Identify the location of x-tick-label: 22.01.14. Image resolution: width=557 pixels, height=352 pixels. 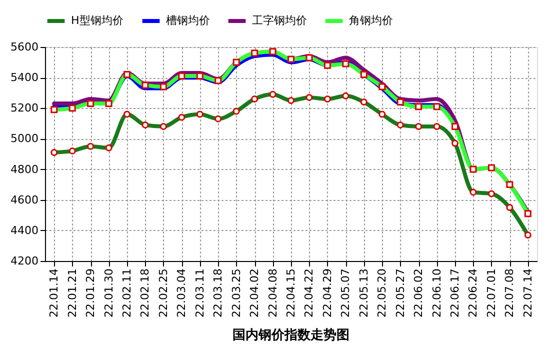
(54, 293).